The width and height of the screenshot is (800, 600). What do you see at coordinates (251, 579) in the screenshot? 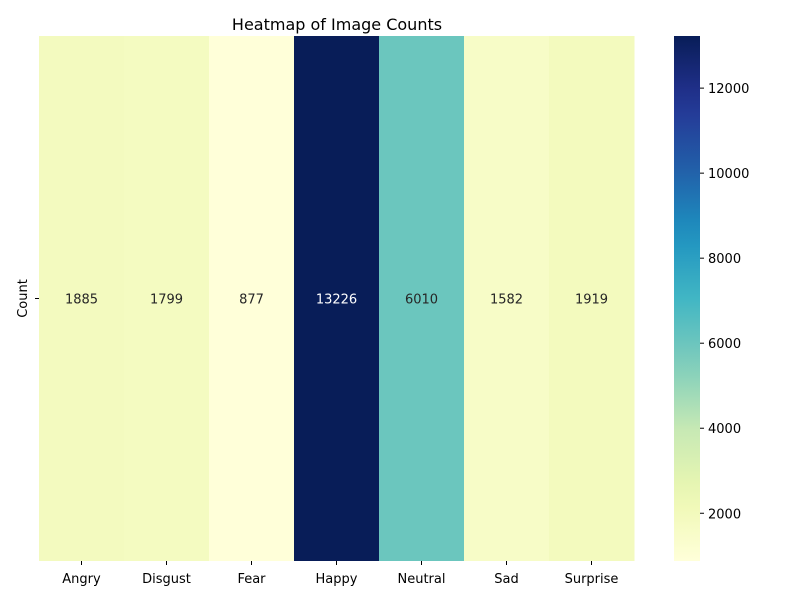
I see `x-tick-label: Fear` at bounding box center [251, 579].